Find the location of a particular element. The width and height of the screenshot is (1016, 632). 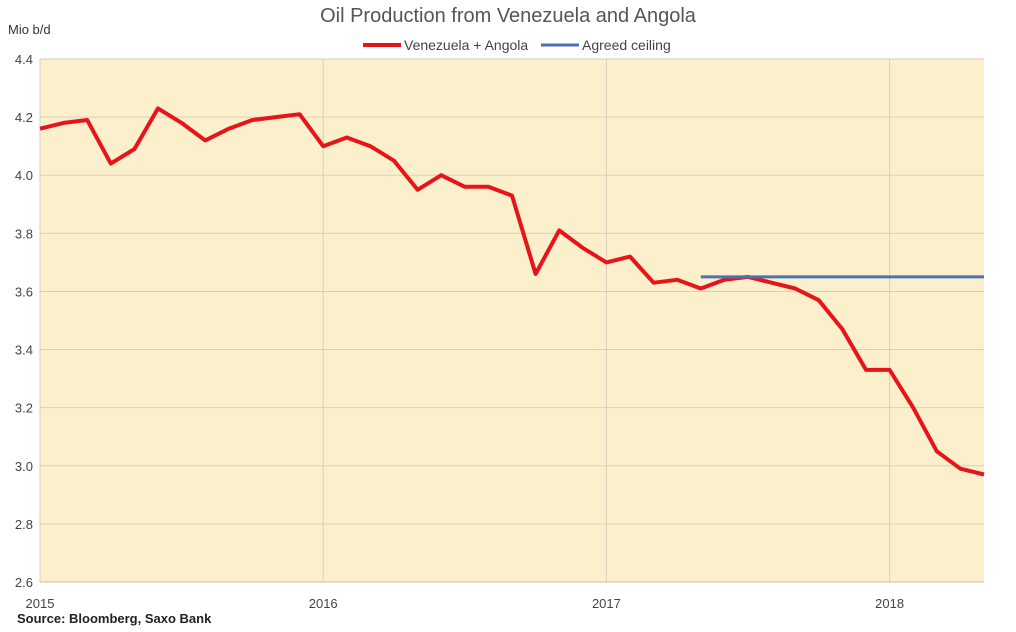

y-tick-label: 2.6 is located at coordinates (24, 582).